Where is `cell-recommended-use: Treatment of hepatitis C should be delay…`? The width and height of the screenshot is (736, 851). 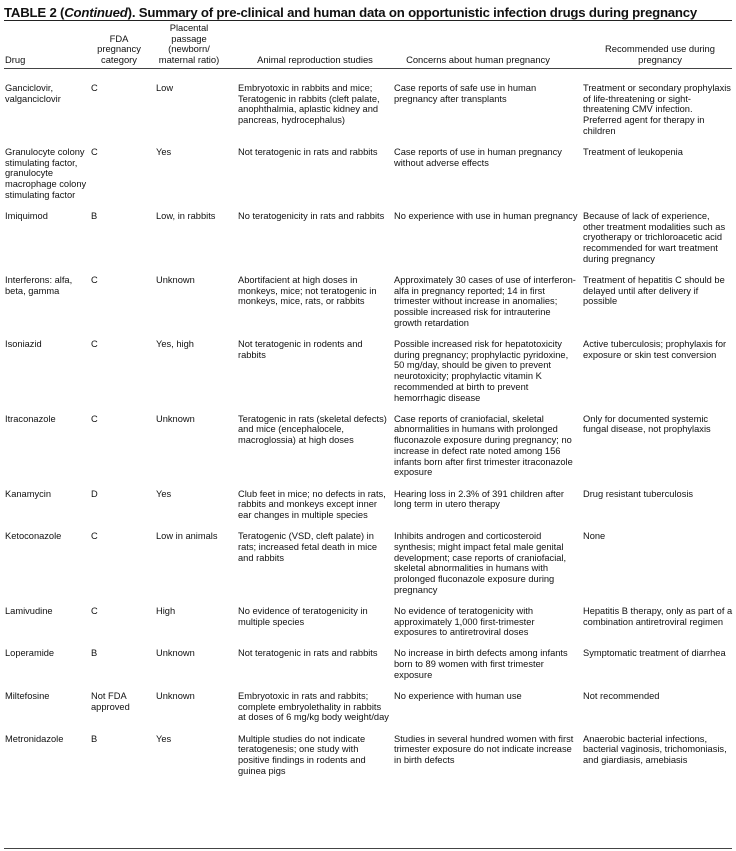
cell-recommended-use: Treatment of hepatitis C should be delay… is located at coordinates (654, 291).